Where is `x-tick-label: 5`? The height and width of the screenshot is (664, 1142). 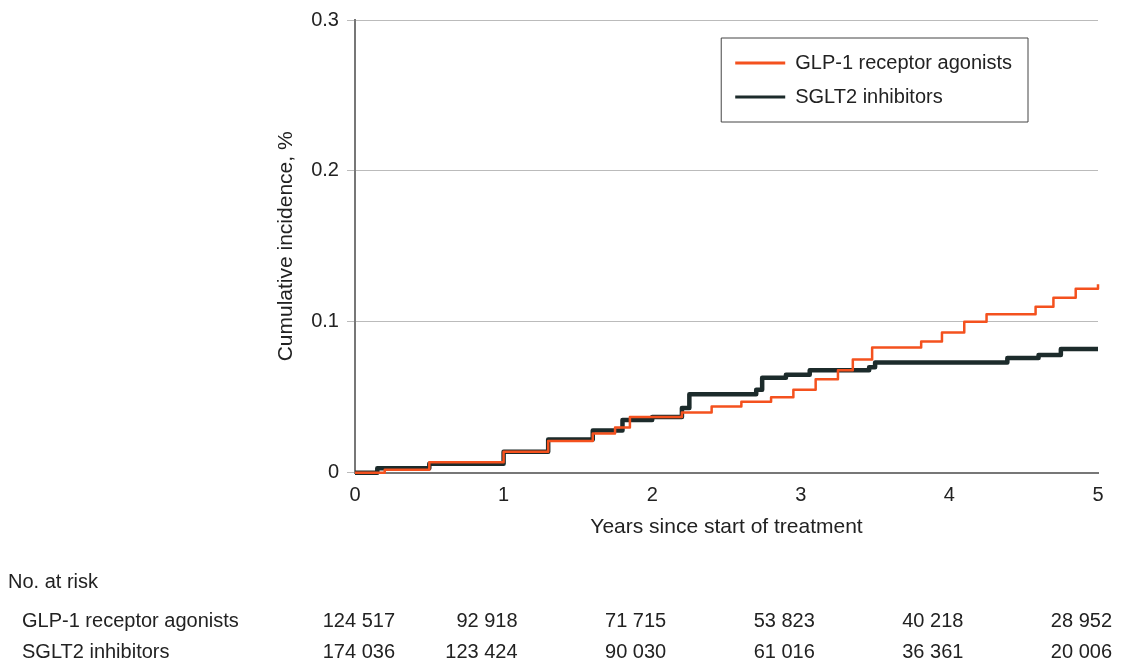
x-tick-label: 5 is located at coordinates (1098, 494).